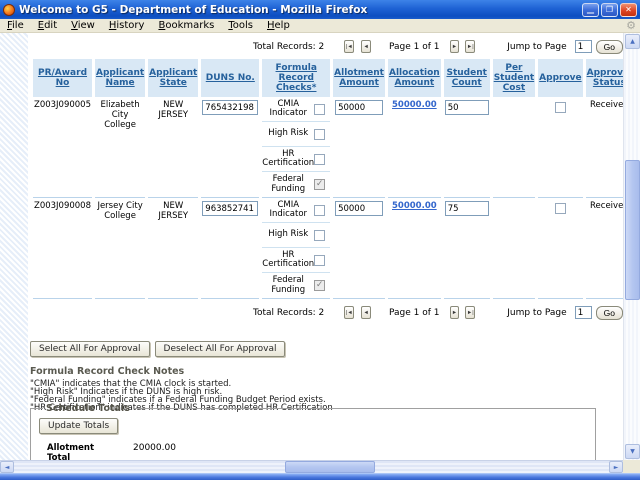  What do you see at coordinates (126, 25) in the screenshot?
I see `menu-history: History` at bounding box center [126, 25].